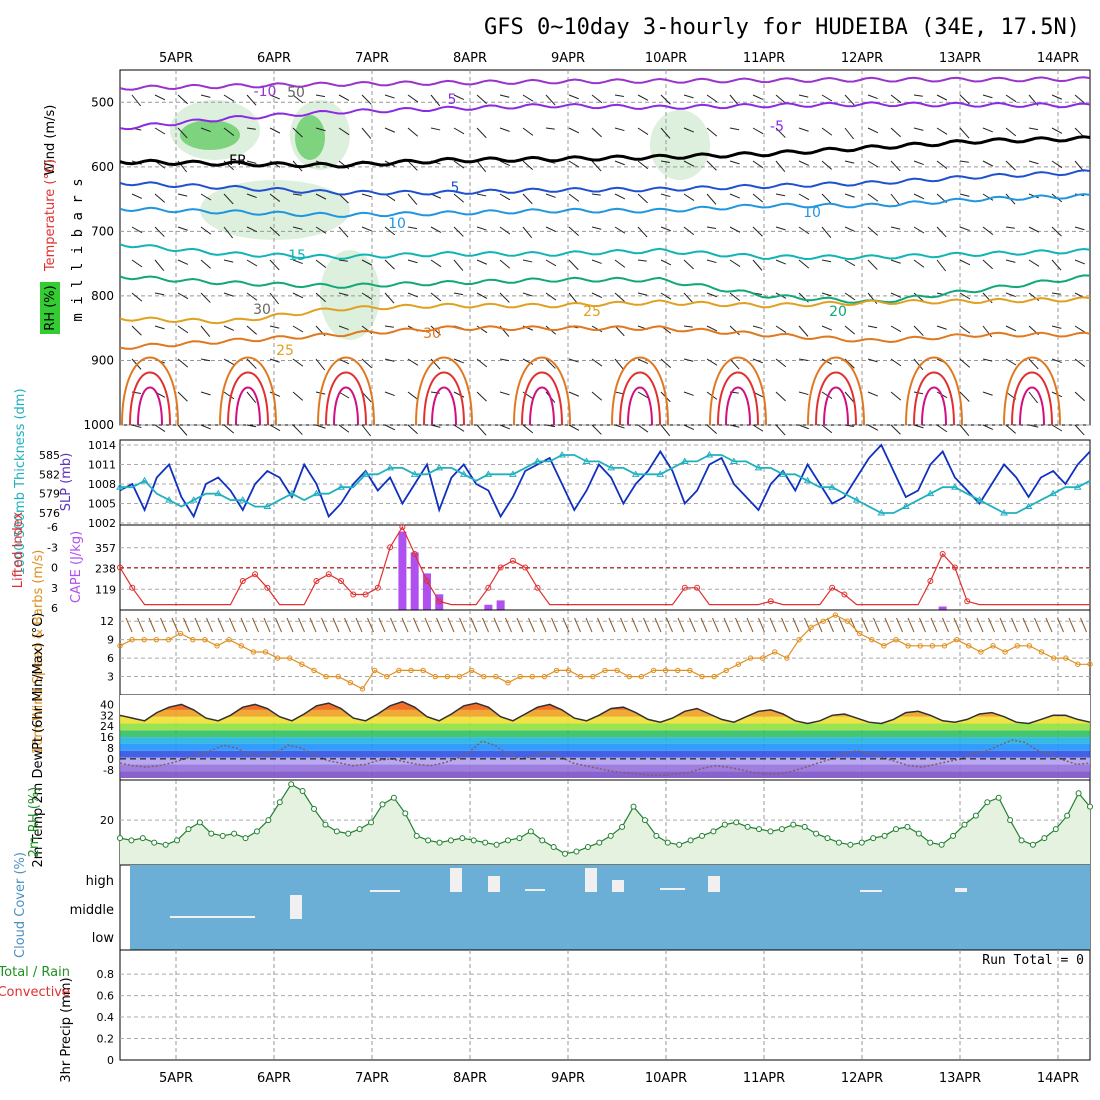  Describe the element at coordinates (568, 58) in the screenshot. I see `date-label-top: 9APR` at that location.